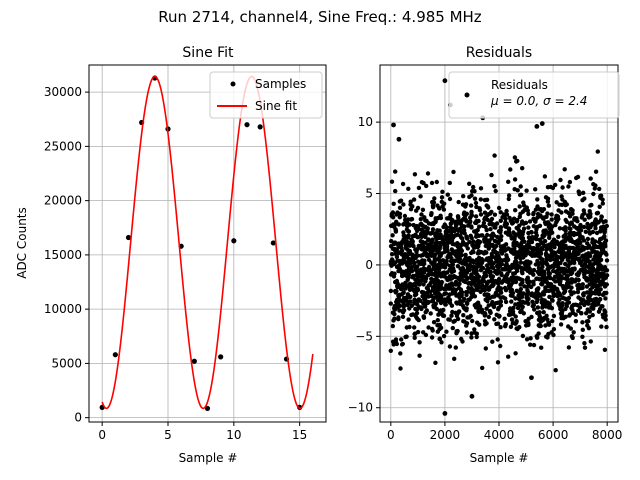 This screenshot has height=480, width=640. I want to click on legend-samples-label: Samples, so click(280, 84).